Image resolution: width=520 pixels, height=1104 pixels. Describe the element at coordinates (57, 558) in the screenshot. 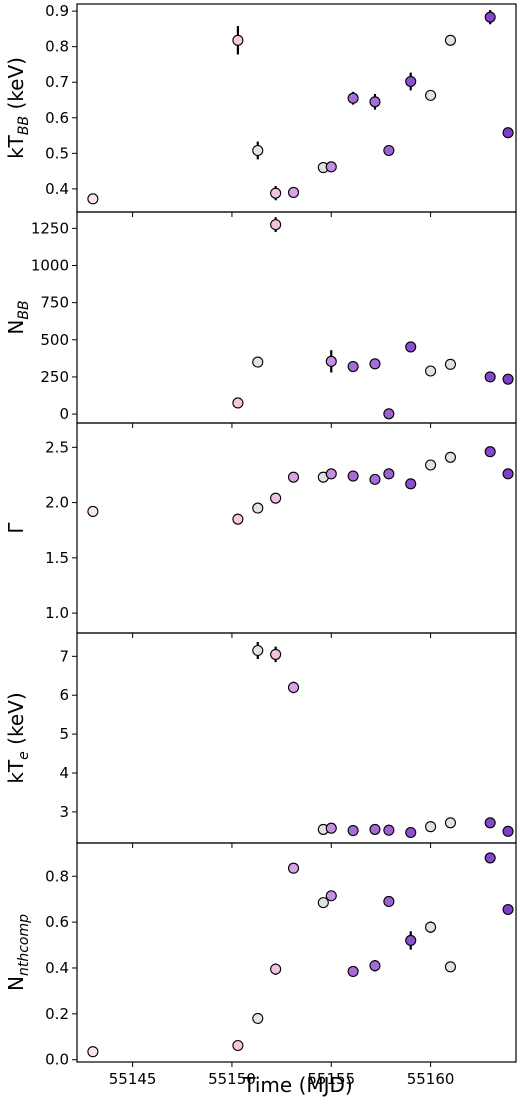

I see `y-tick-label: 1.5` at that location.